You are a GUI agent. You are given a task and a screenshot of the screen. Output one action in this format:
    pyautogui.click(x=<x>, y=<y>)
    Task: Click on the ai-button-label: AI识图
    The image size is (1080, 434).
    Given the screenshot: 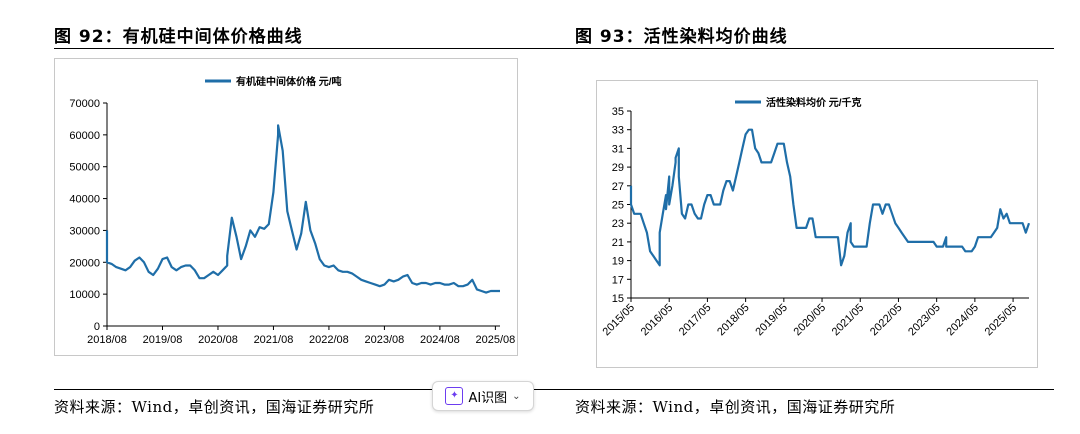 What is the action you would take?
    pyautogui.click(x=488, y=398)
    